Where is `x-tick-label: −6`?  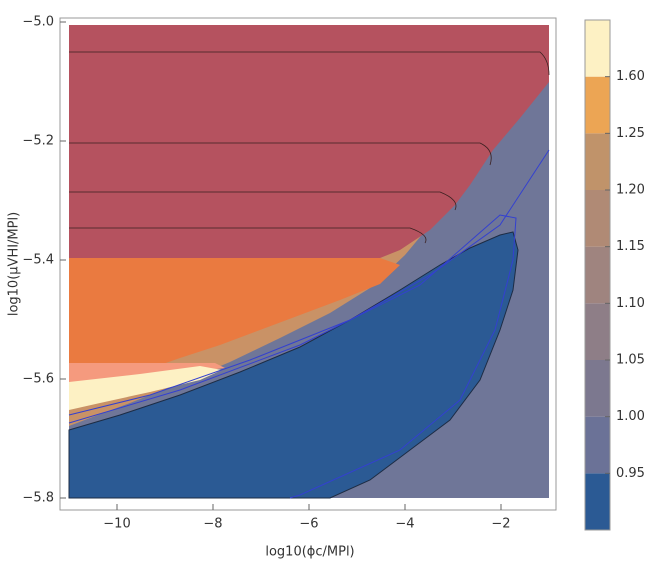
x-tick-label: −6 is located at coordinates (308, 524).